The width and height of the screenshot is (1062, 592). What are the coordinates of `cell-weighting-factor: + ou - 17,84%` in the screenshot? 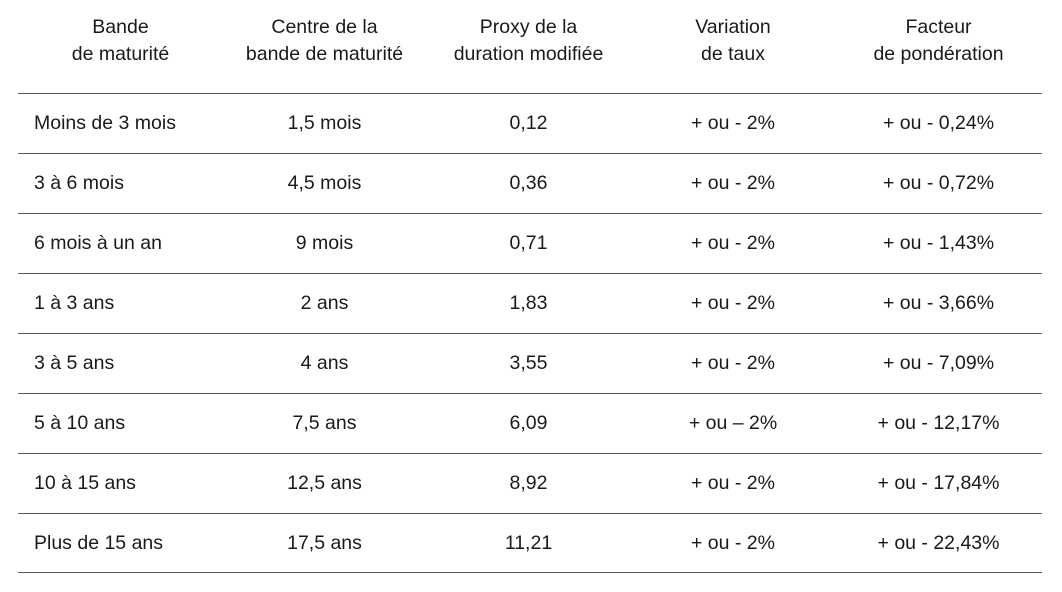 It's located at (938, 483).